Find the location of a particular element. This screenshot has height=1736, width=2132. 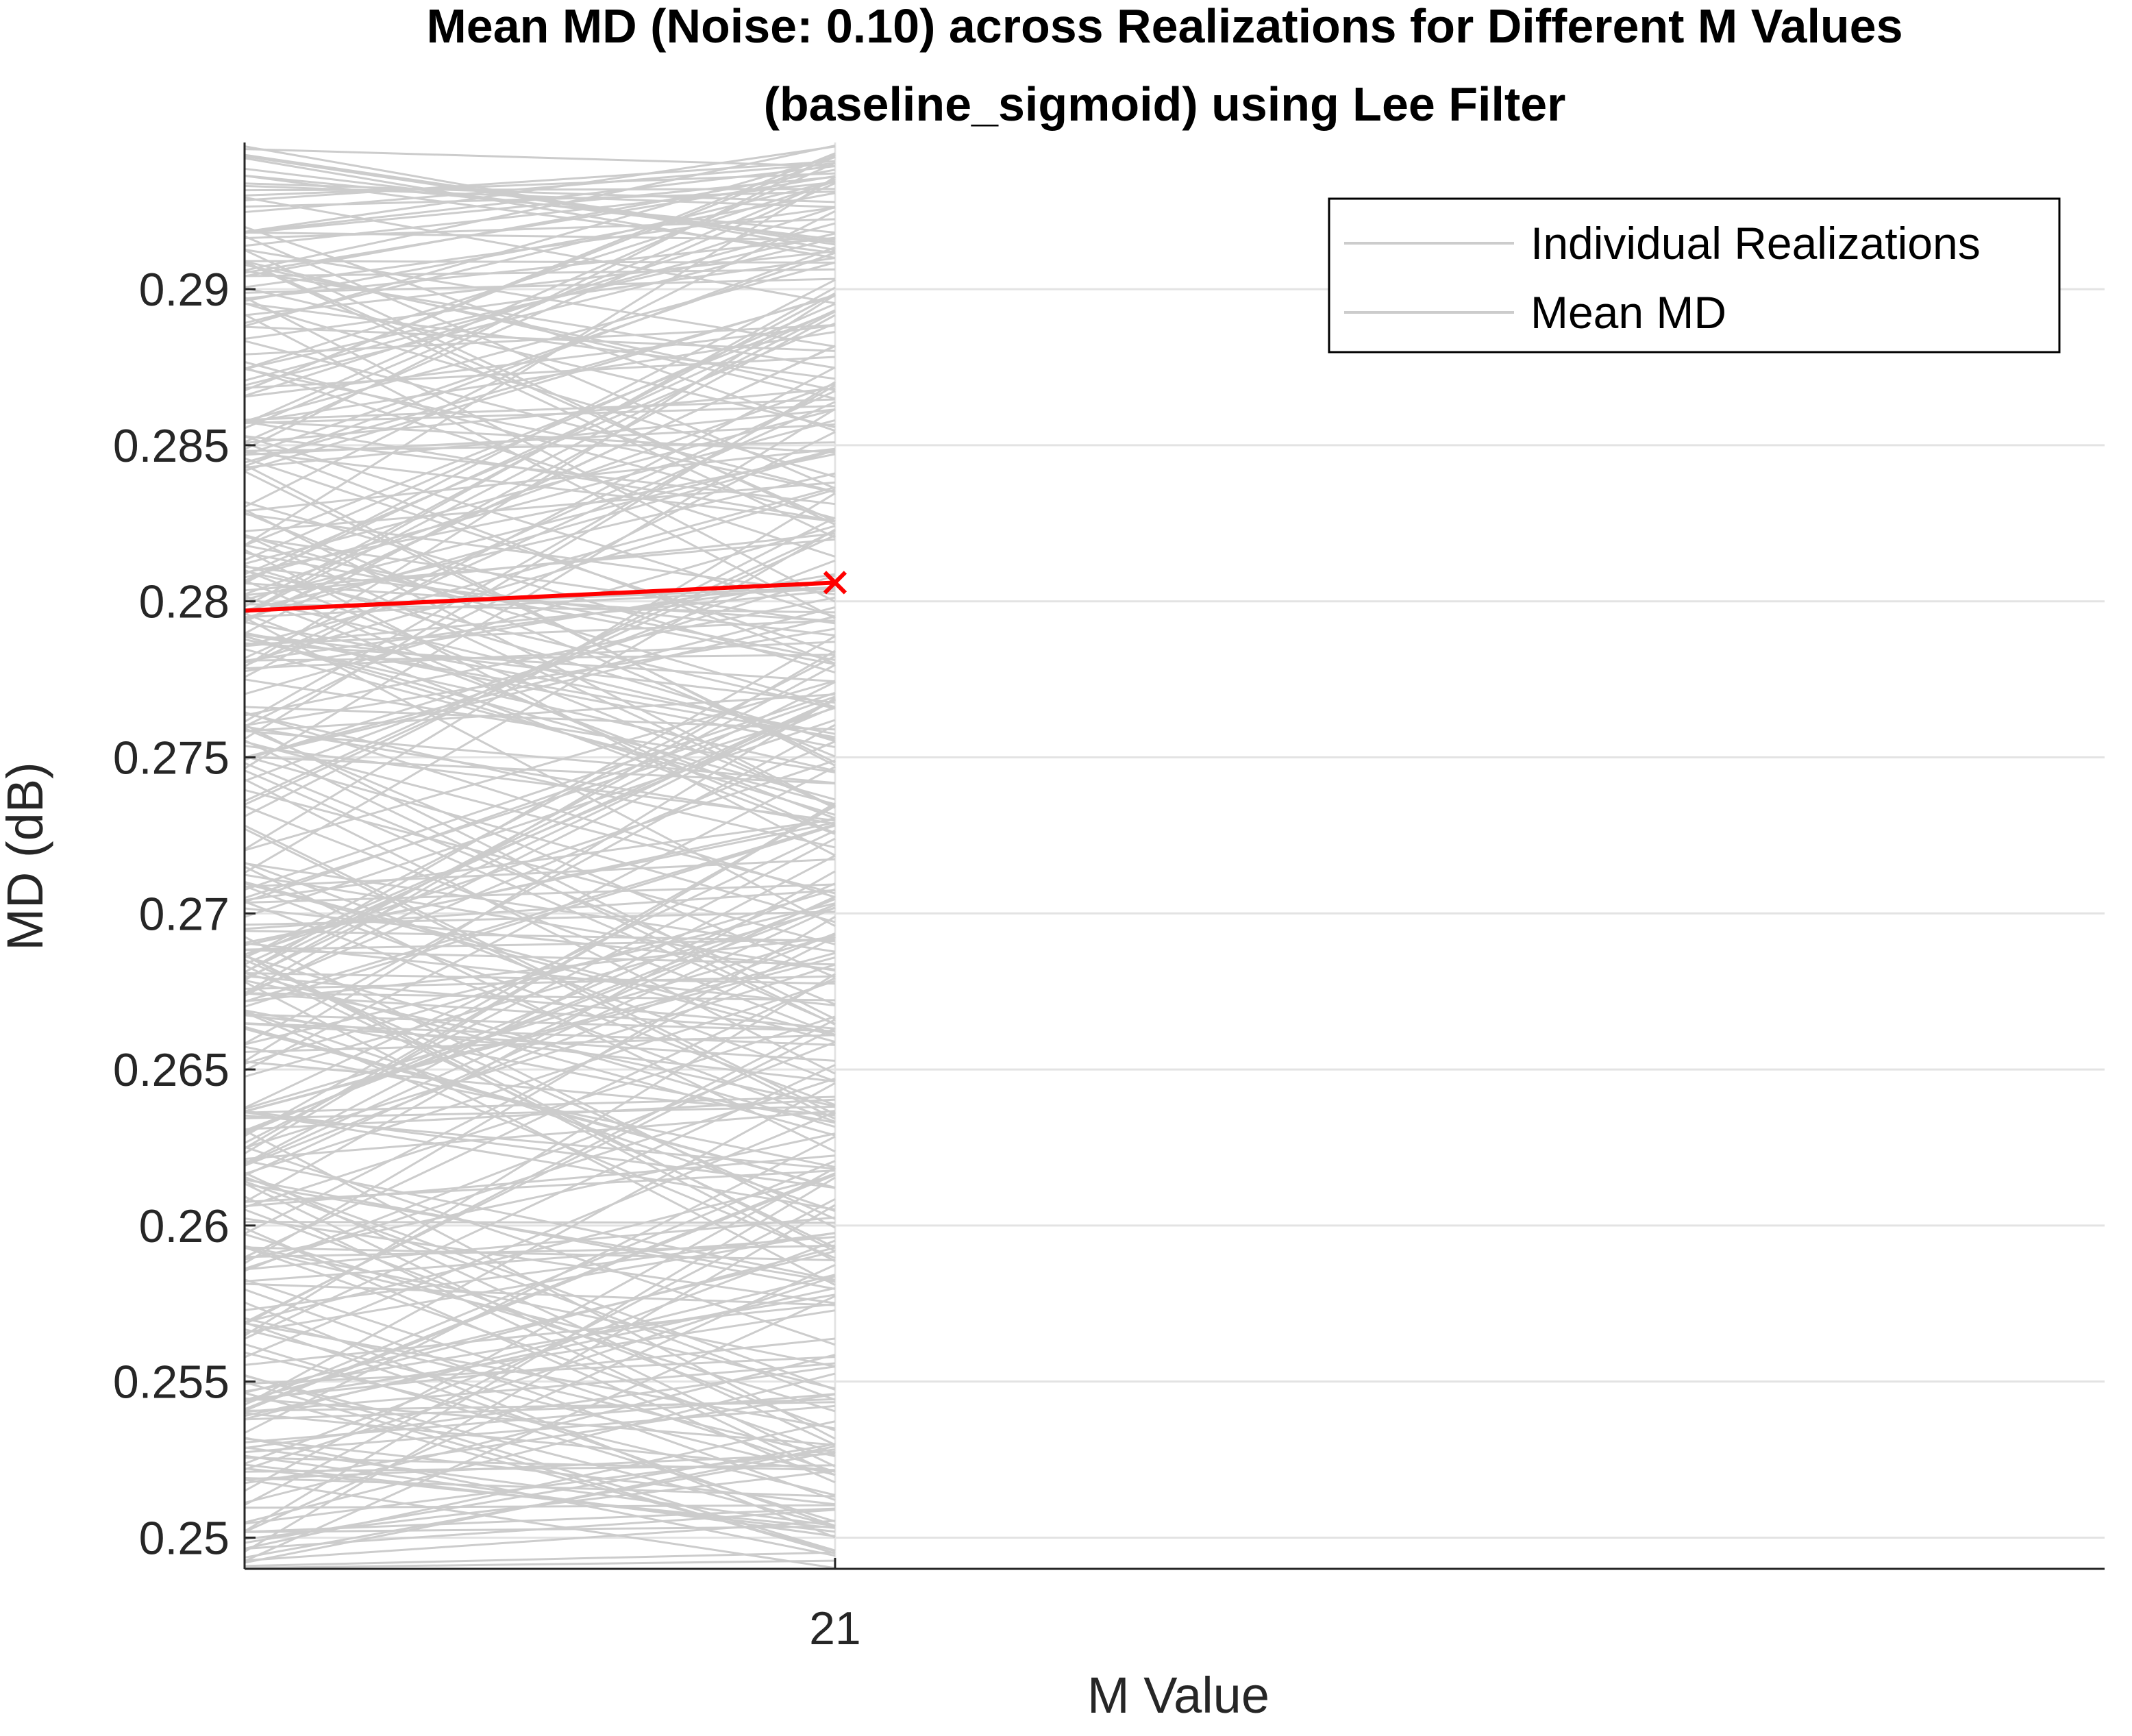

mean-md-marker is located at coordinates (835, 583).